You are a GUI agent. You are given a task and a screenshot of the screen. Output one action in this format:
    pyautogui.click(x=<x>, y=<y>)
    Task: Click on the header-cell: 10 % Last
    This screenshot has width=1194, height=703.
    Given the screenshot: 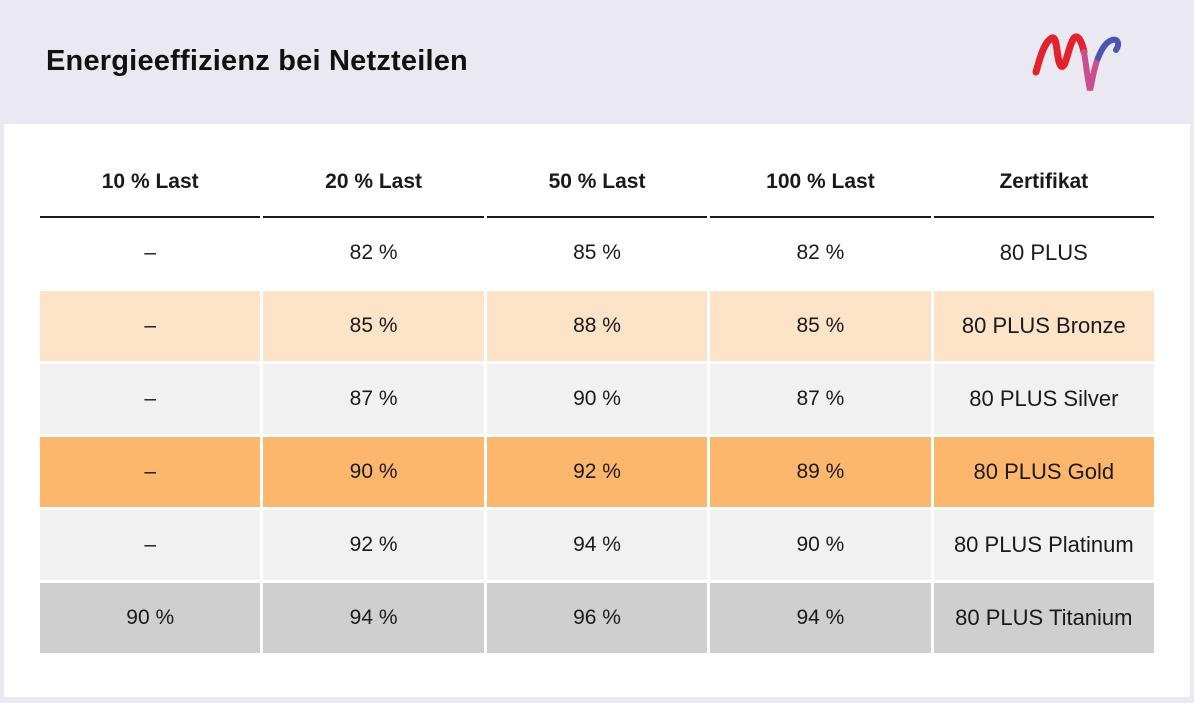 What is the action you would take?
    pyautogui.click(x=150, y=182)
    